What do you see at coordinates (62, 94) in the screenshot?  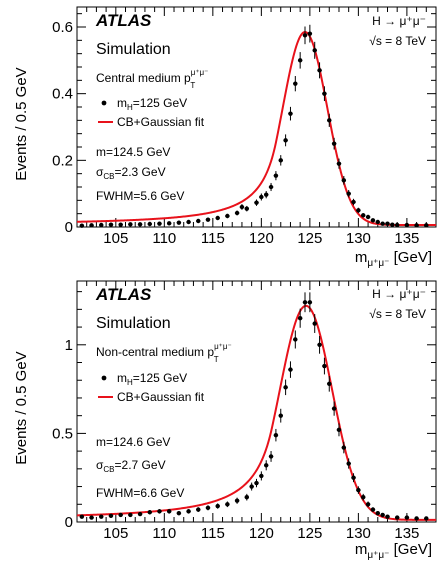 I see `y-tick-label: 0.4` at bounding box center [62, 94].